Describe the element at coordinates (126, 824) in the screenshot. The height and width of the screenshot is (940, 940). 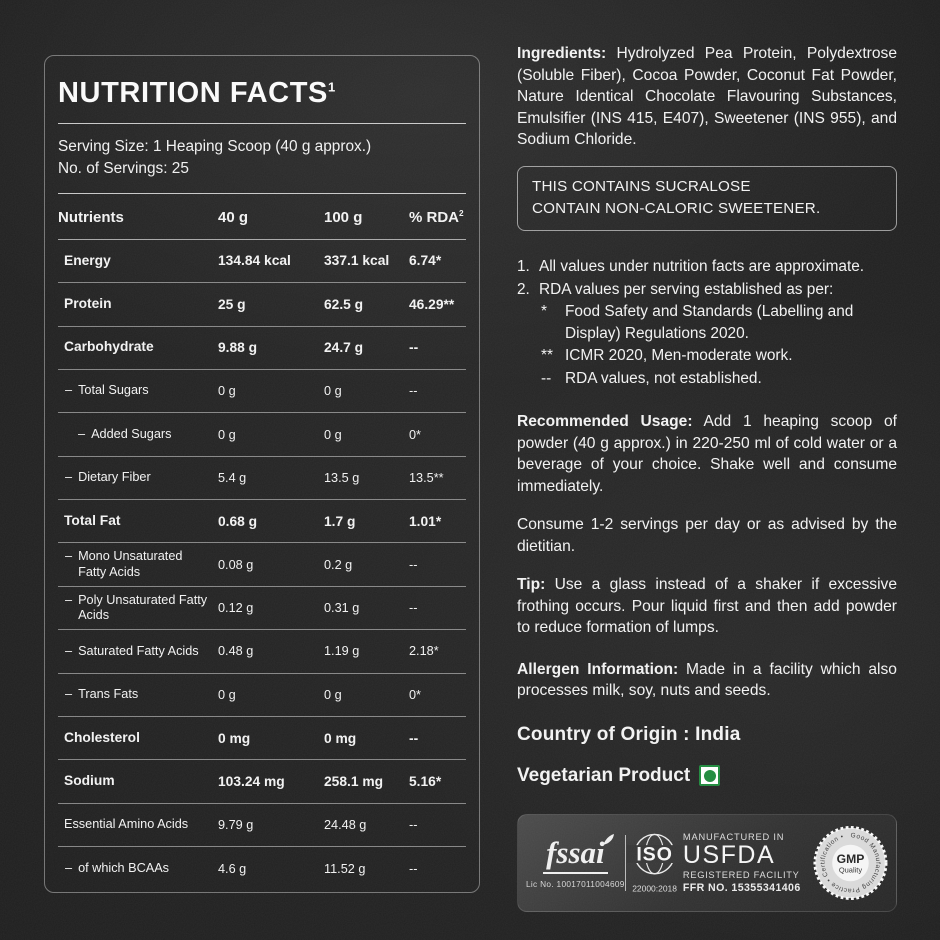
I see `row-label: Essential Amino Acids` at that location.